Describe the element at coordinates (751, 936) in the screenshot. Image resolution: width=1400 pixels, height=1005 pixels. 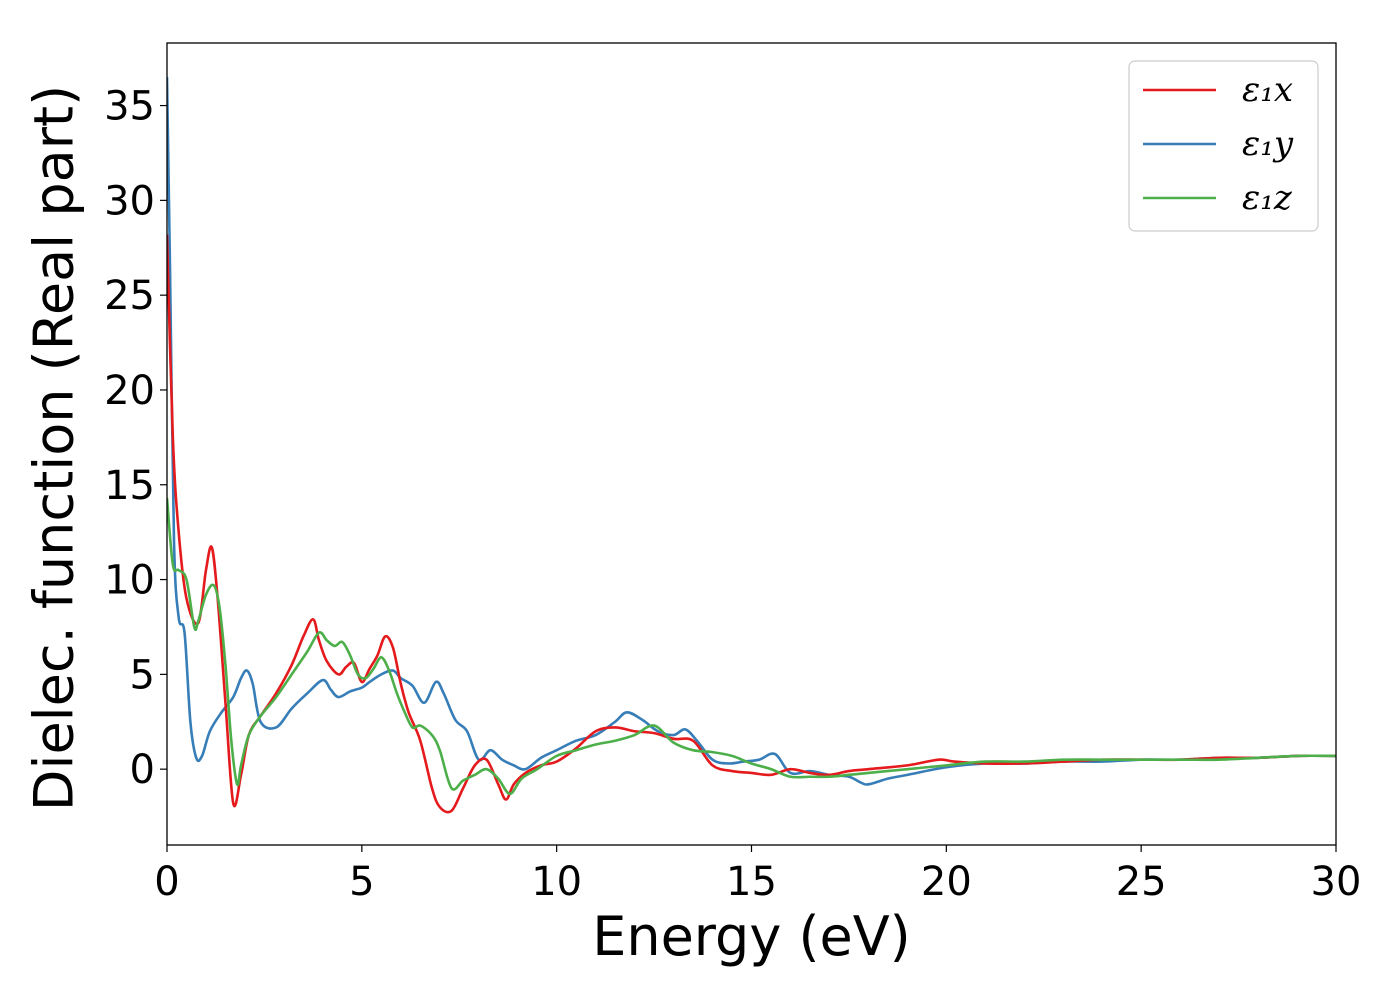
I see `x-axis-title: Energy (eV)` at that location.